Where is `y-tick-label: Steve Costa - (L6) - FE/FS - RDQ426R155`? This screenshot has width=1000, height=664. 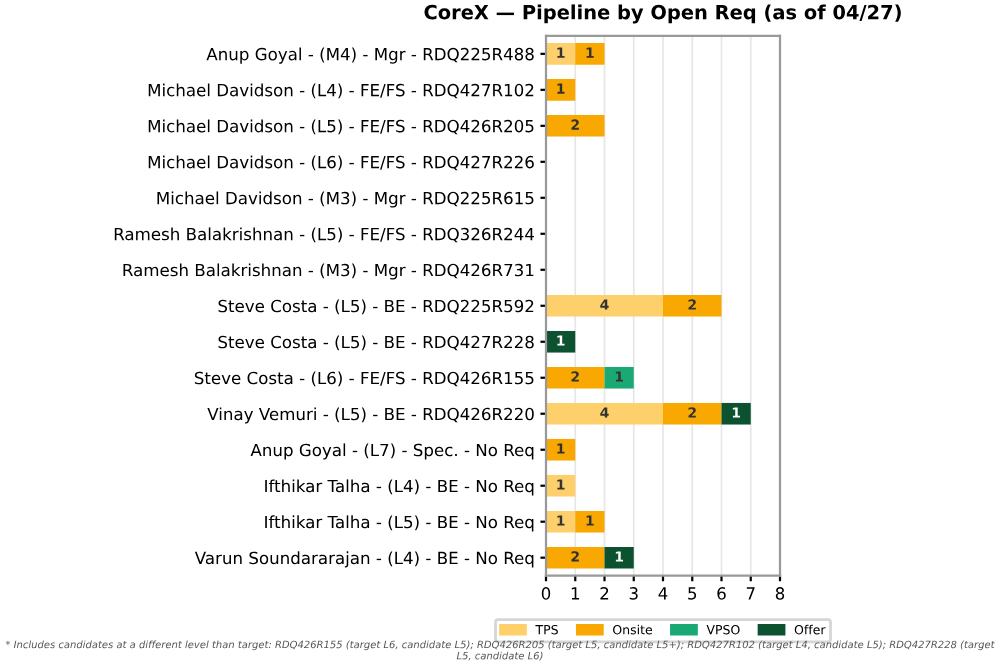 y-tick-label: Steve Costa - (L6) - FE/FS - RDQ426R155 is located at coordinates (364, 379).